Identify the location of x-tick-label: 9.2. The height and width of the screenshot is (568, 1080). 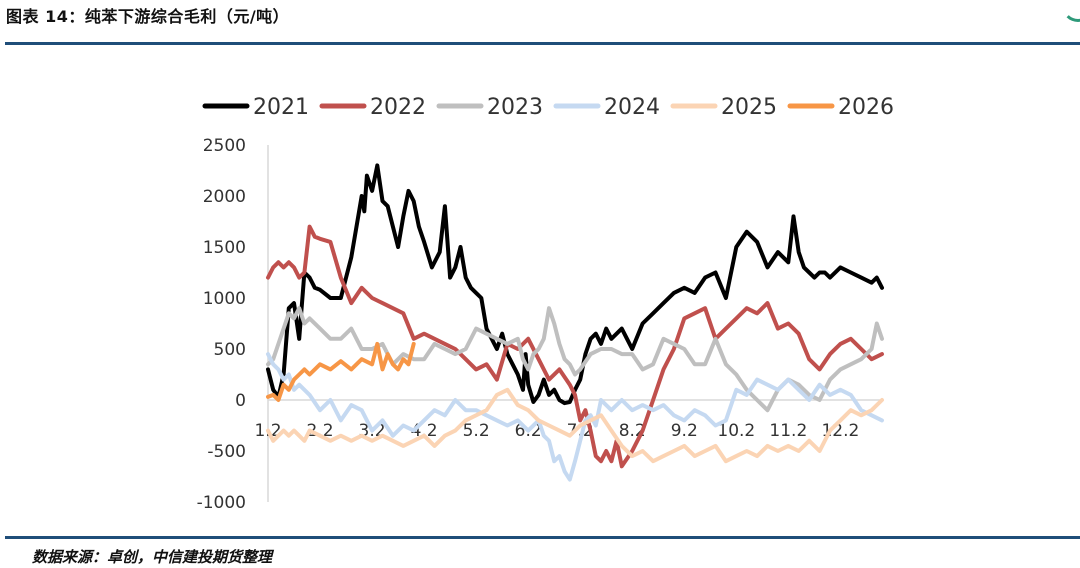
(684, 431).